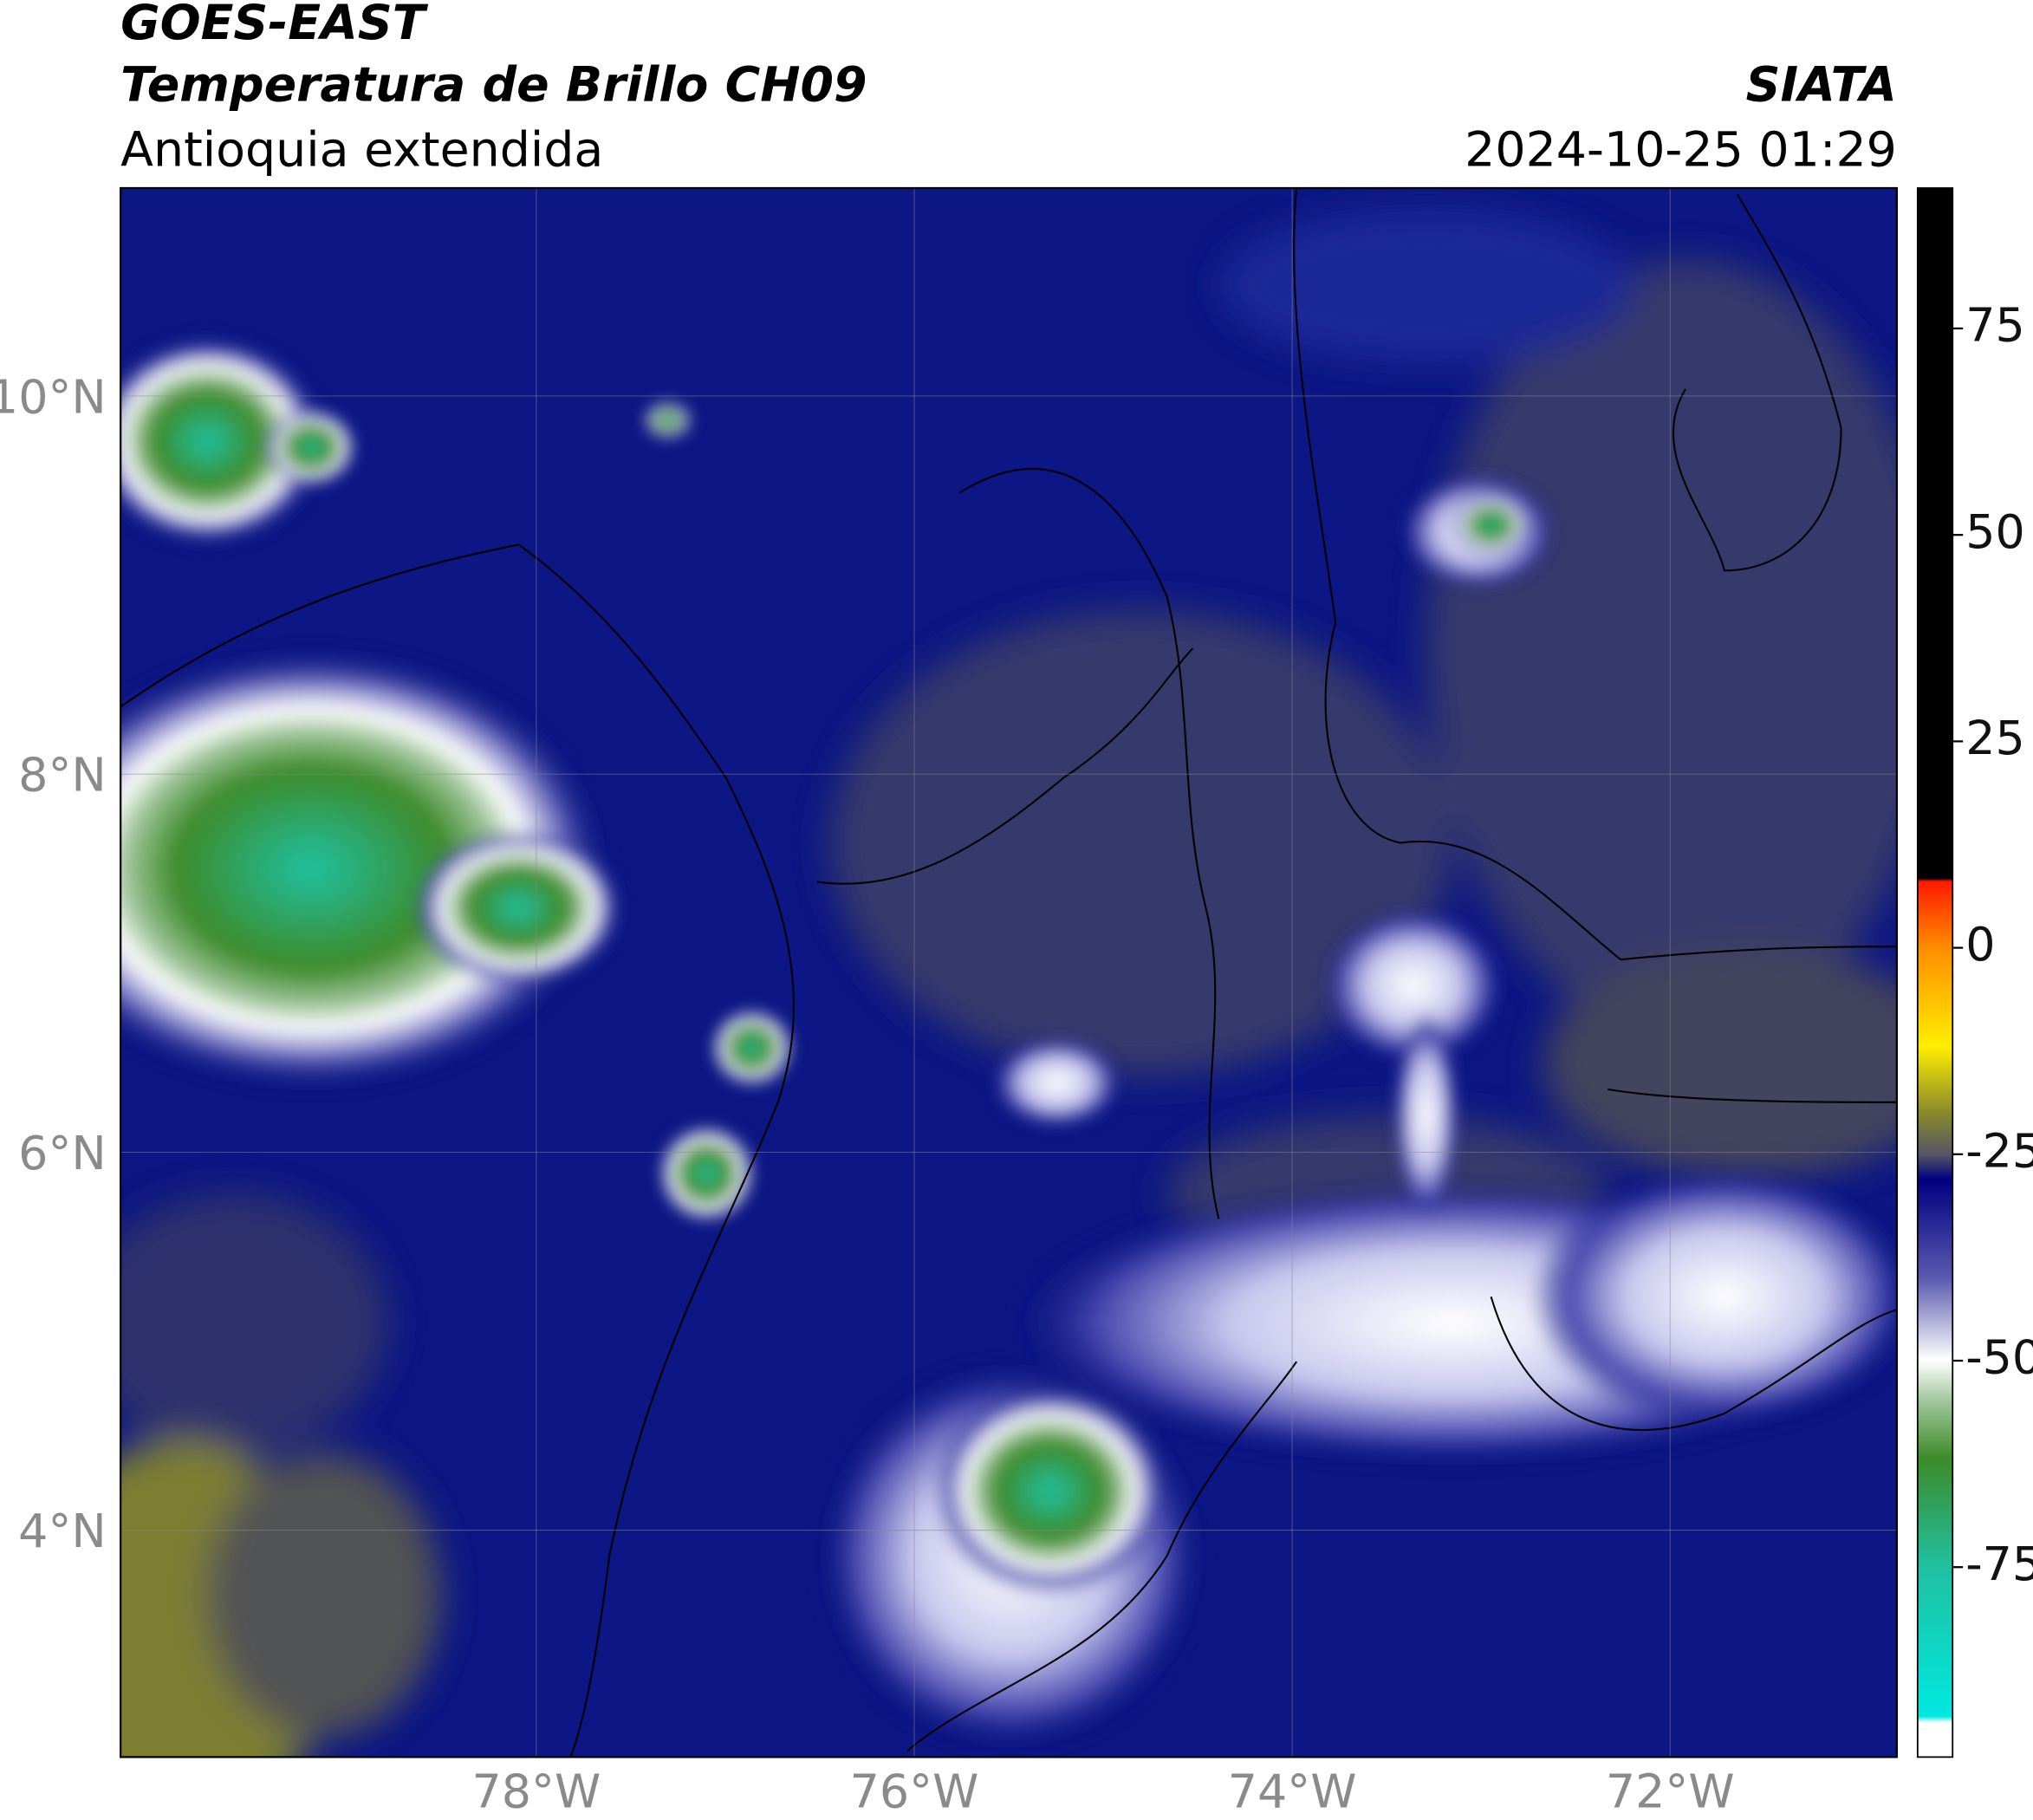 This screenshot has height=1820, width=2033. Describe the element at coordinates (1935, 972) in the screenshot. I see `colorbar` at that location.